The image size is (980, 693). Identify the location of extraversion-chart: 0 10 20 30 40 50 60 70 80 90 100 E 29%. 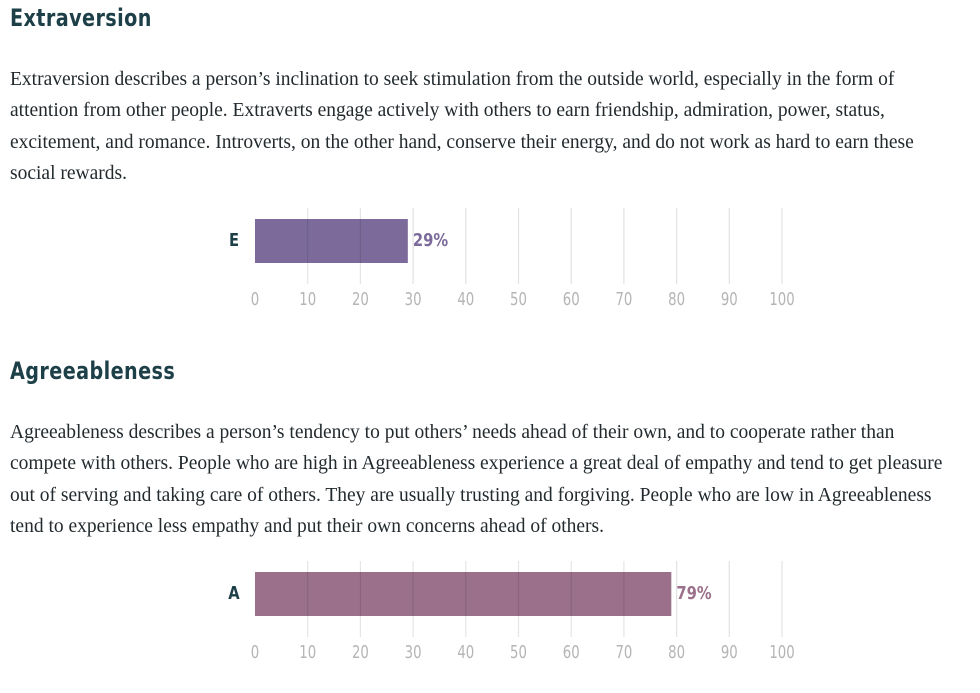
(520, 263).